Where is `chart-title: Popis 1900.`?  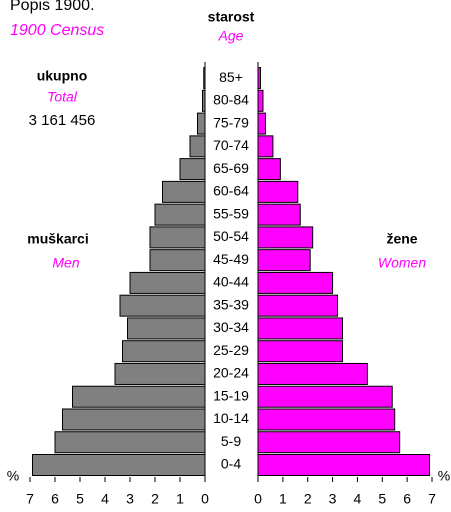
chart-title: Popis 1900. is located at coordinates (52, 7).